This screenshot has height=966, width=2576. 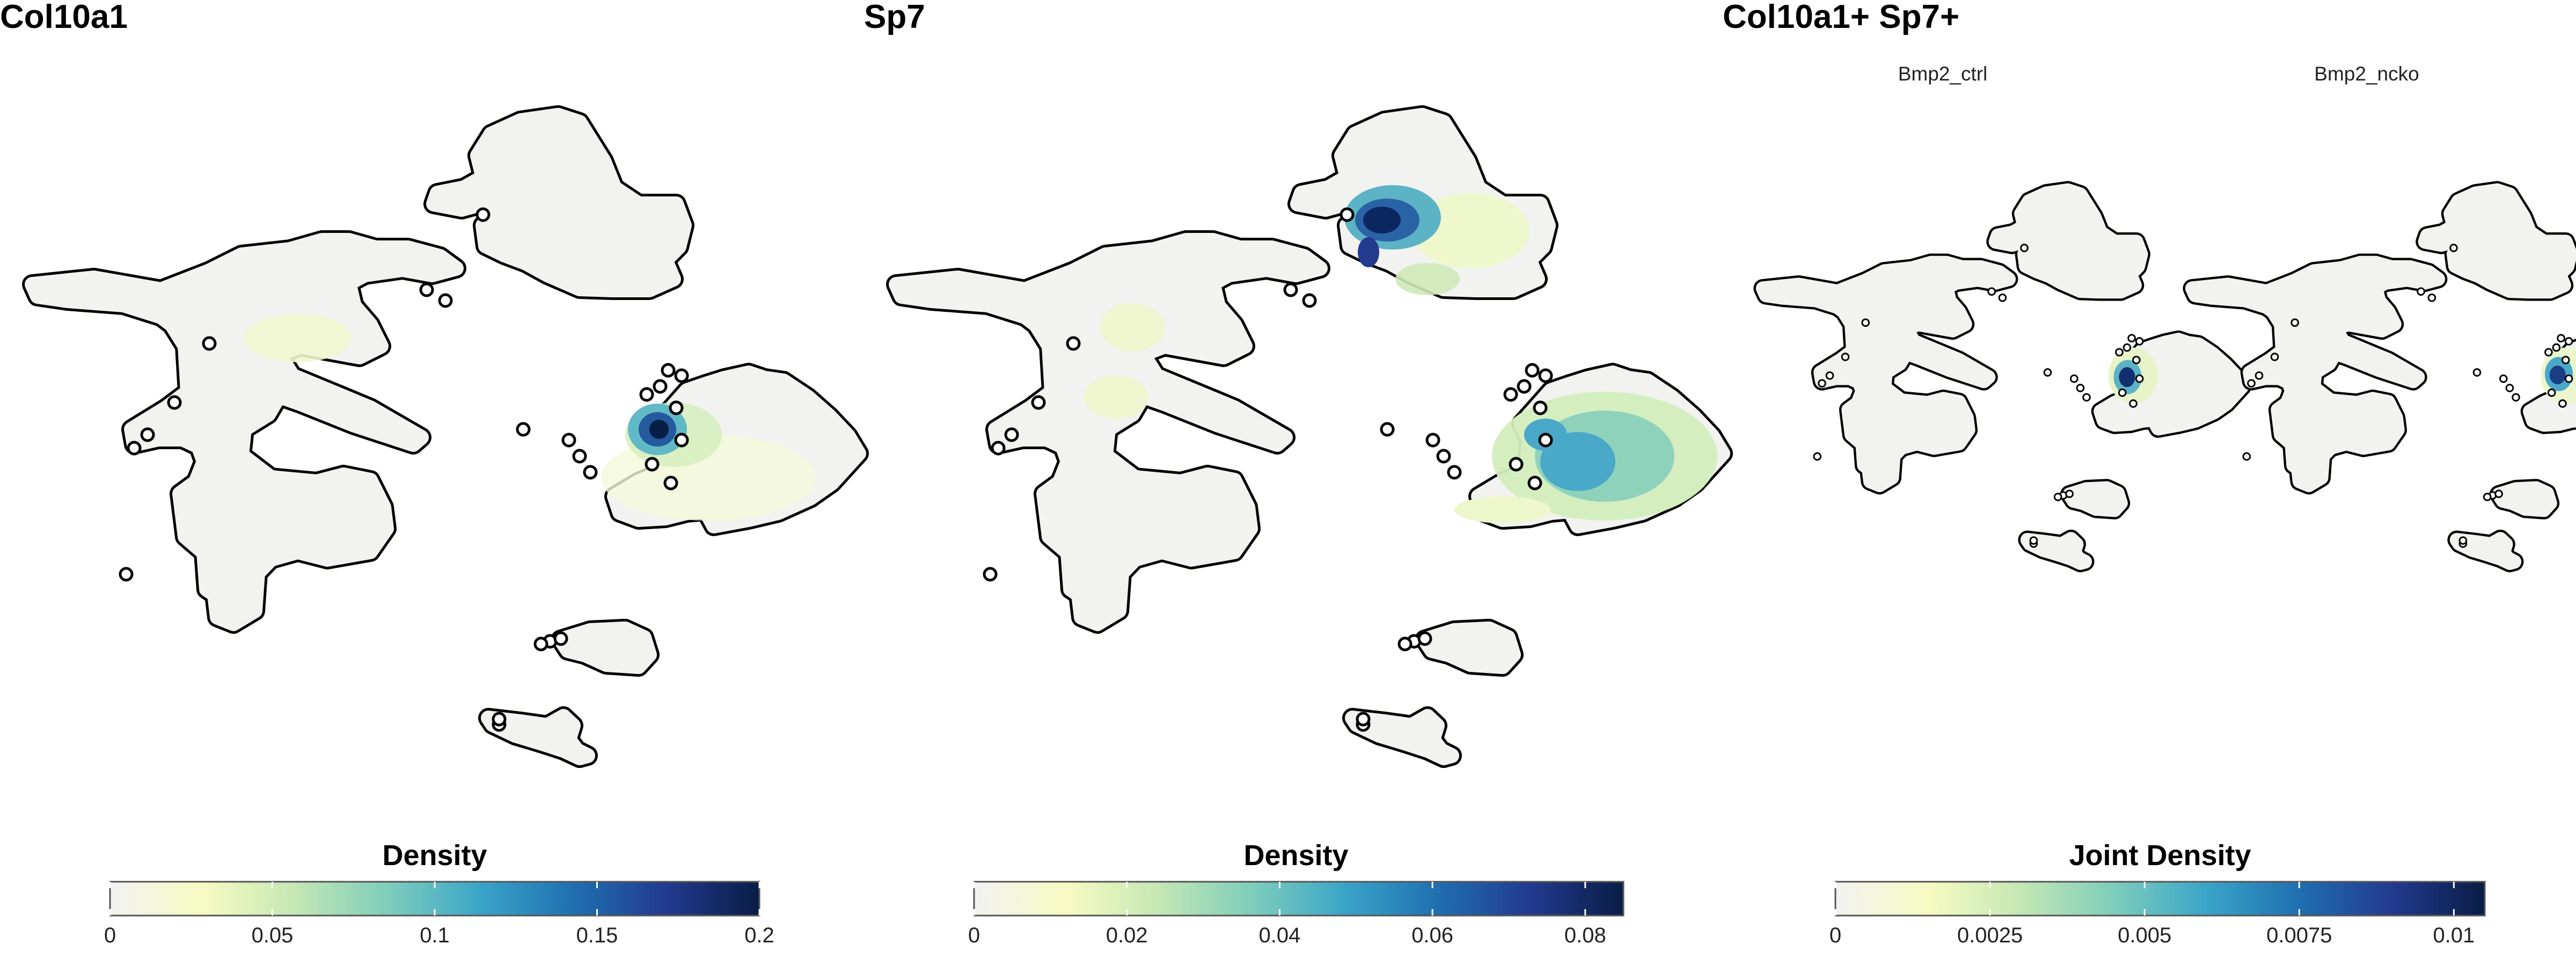 I want to click on colorbar-tick-label: 0.06, so click(x=1432, y=935).